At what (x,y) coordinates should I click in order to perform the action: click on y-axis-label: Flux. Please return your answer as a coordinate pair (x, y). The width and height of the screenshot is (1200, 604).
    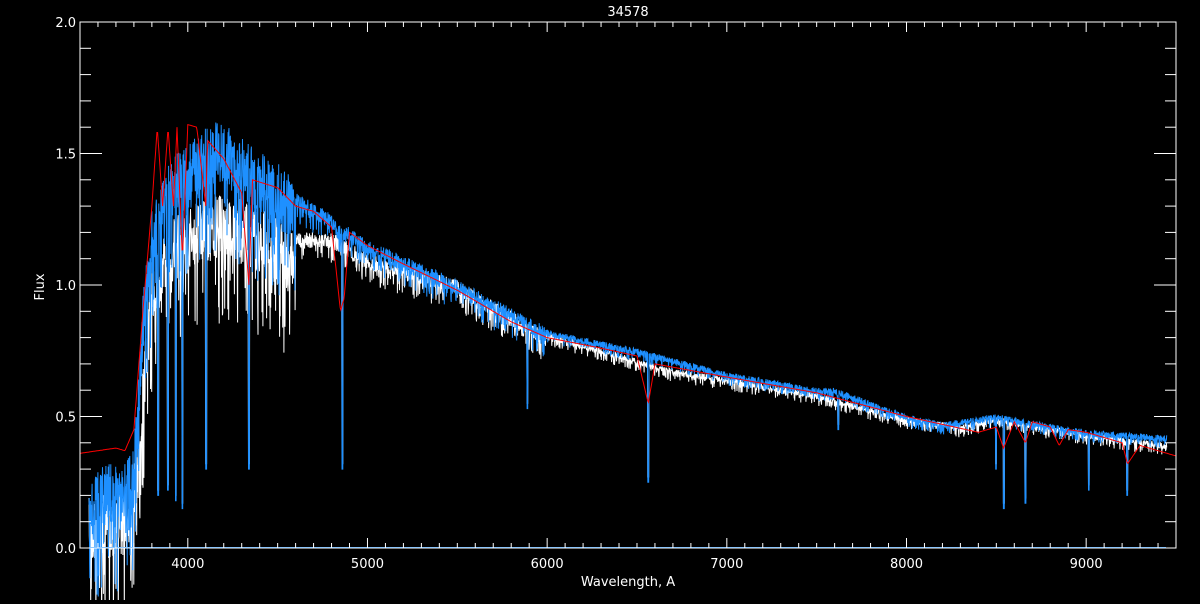
    Looking at the image, I should click on (40, 286).